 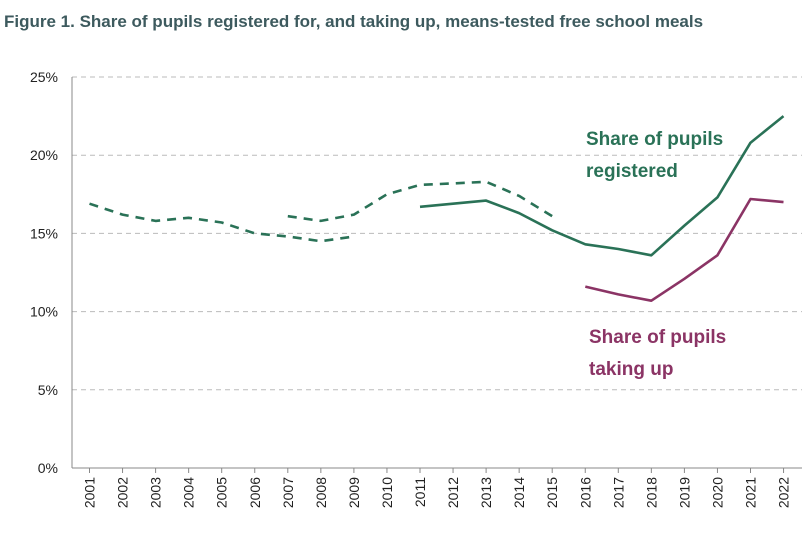 What do you see at coordinates (321, 492) in the screenshot?
I see `x-tick-label: 2008` at bounding box center [321, 492].